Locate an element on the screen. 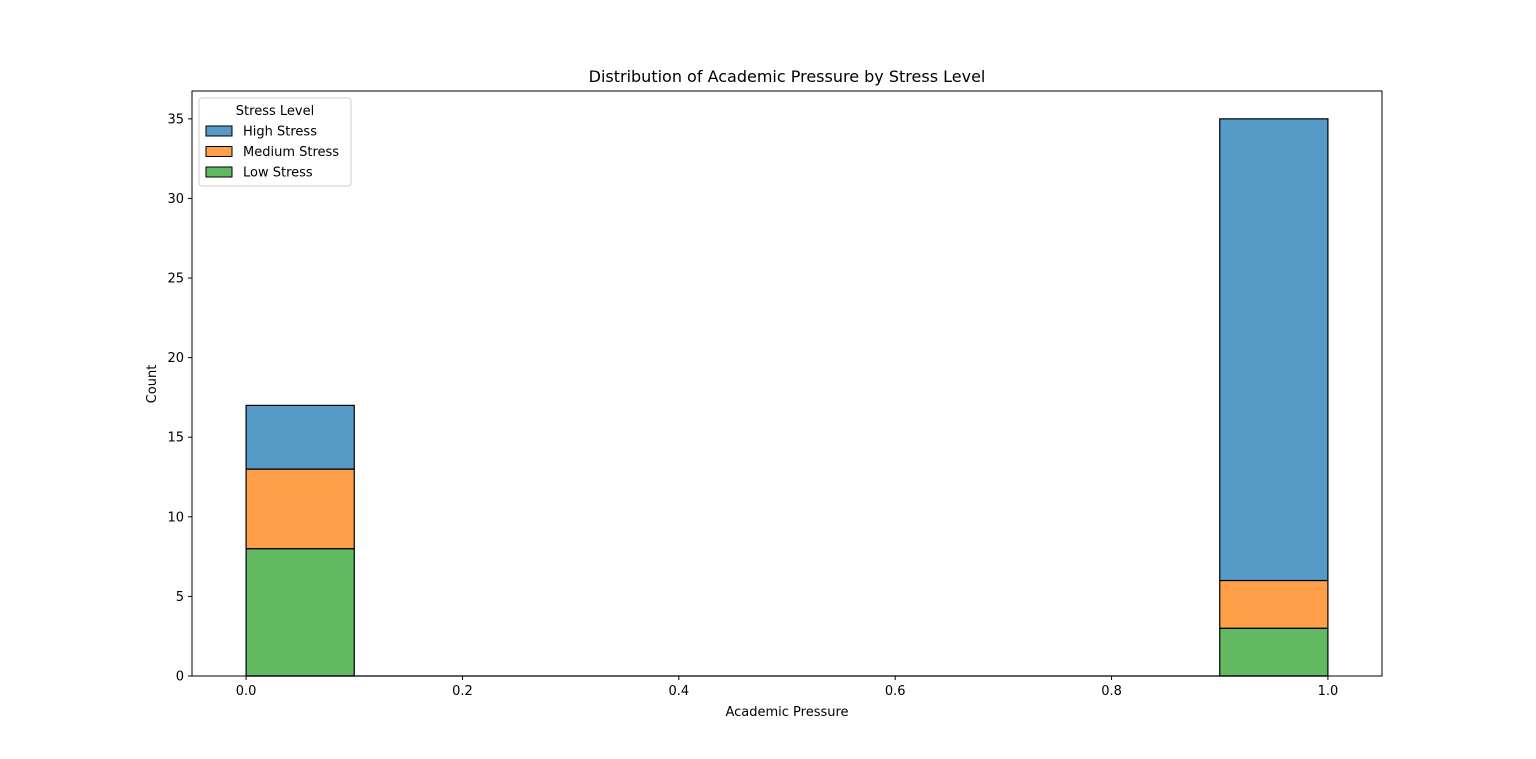 Image resolution: width=1536 pixels, height=759 pixels. y-tick-label: 30 is located at coordinates (175, 199).